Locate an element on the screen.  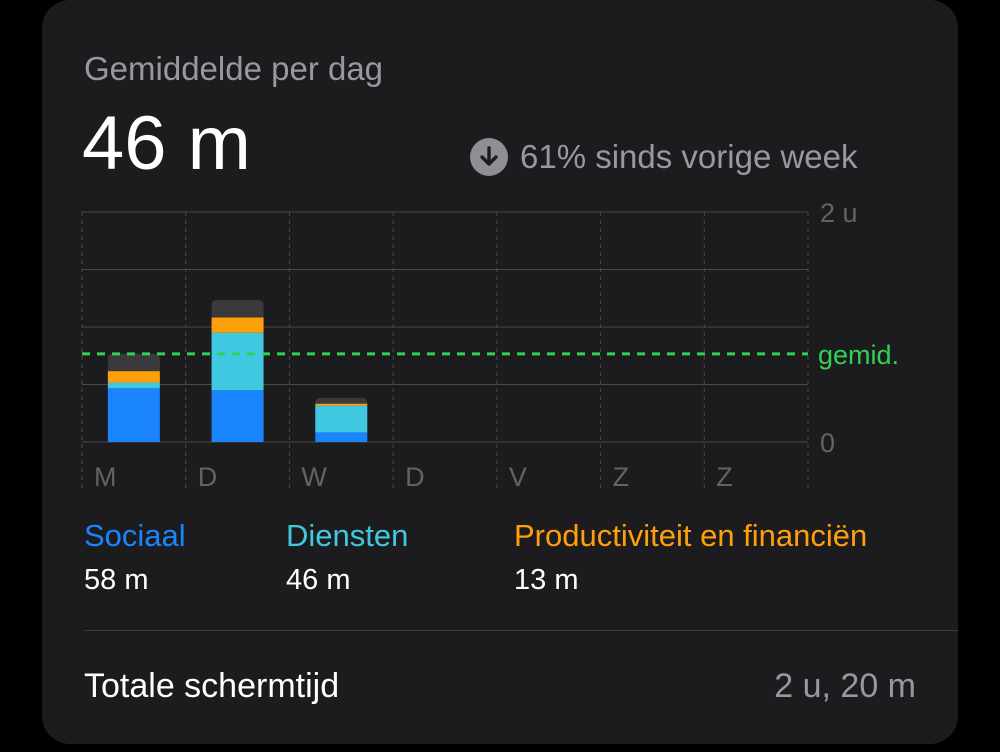
average-label: gemid. is located at coordinates (858, 355).